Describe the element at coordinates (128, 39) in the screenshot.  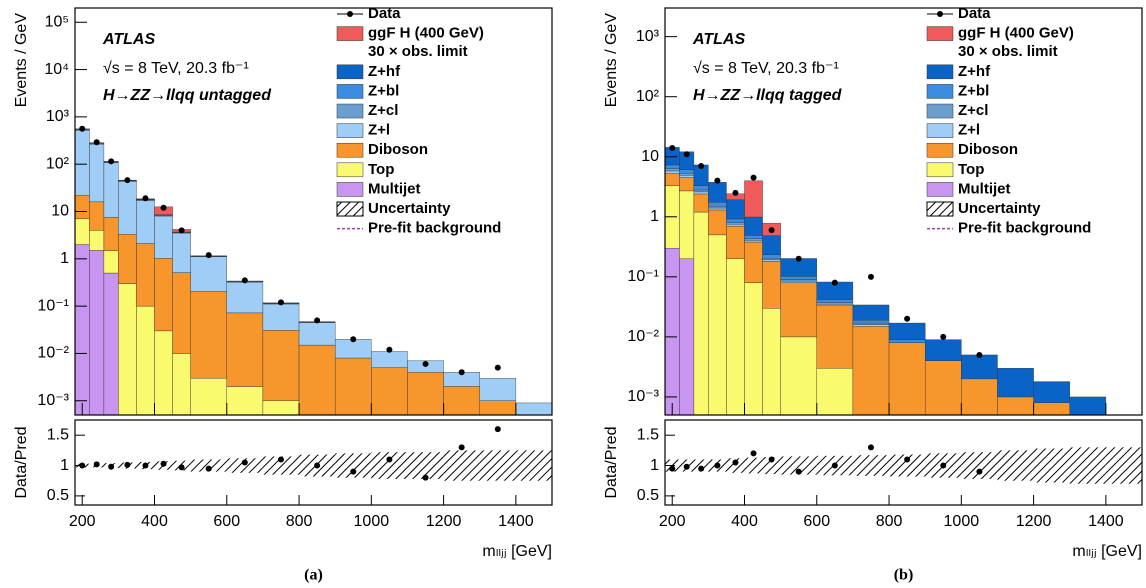
I see `atlas-label: ATLAS` at that location.